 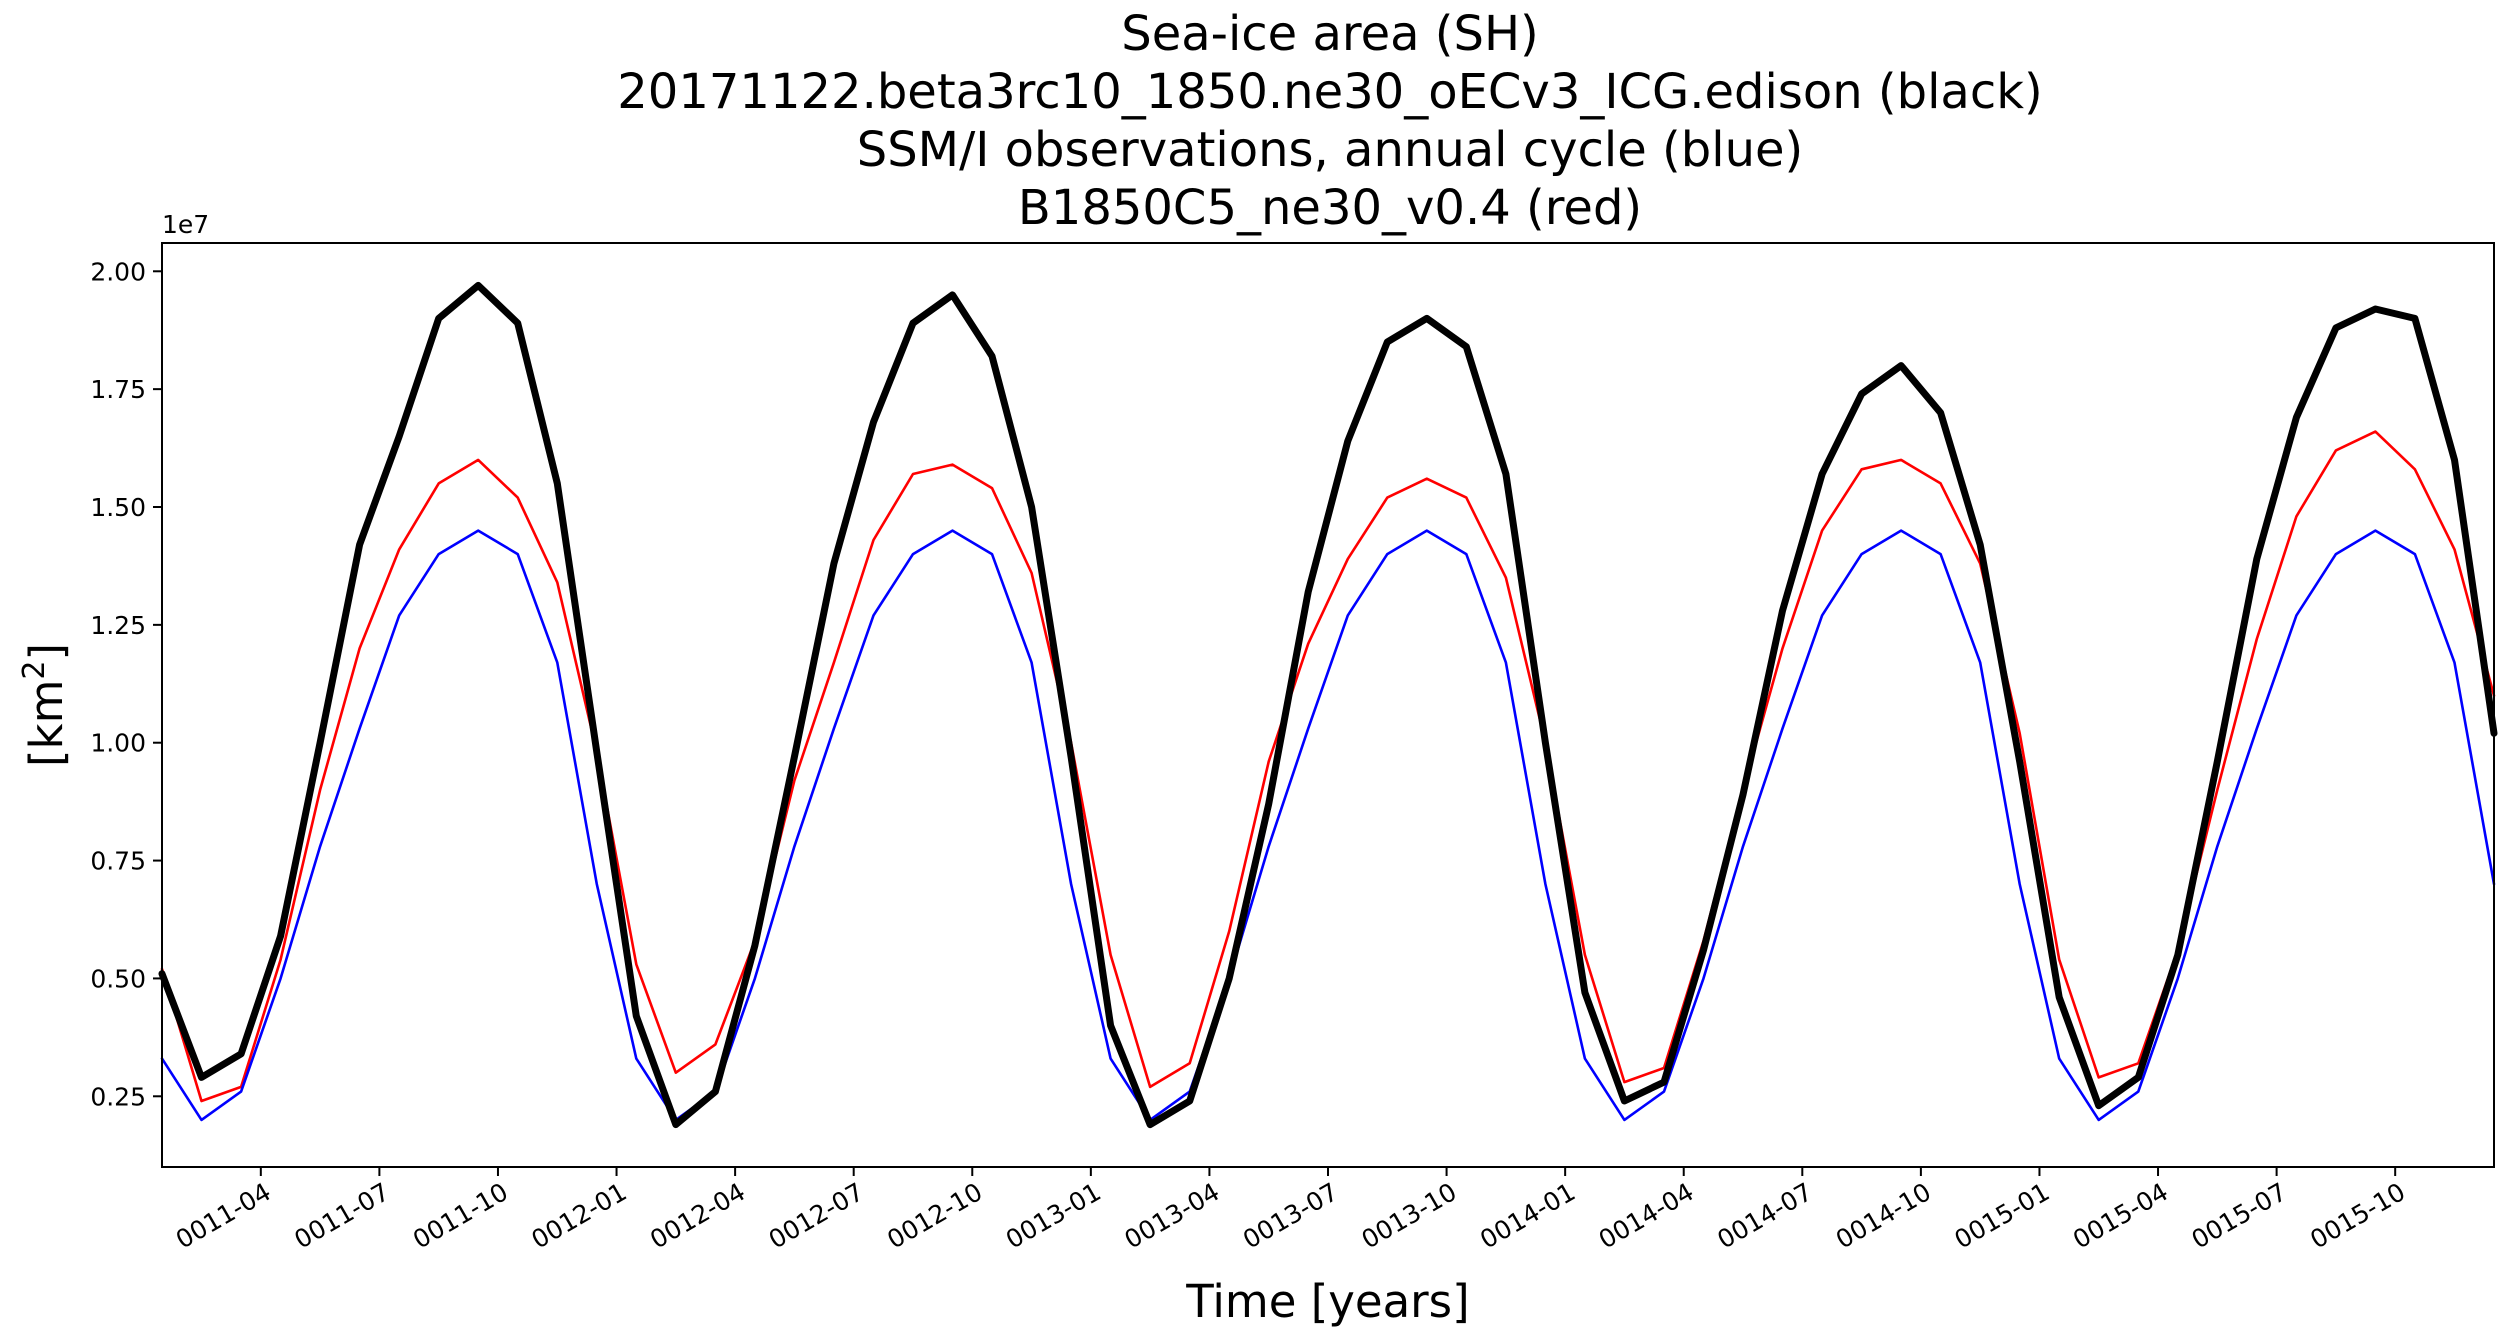 What do you see at coordinates (341, 1215) in the screenshot?
I see `x-tick-label: 0011-07` at bounding box center [341, 1215].